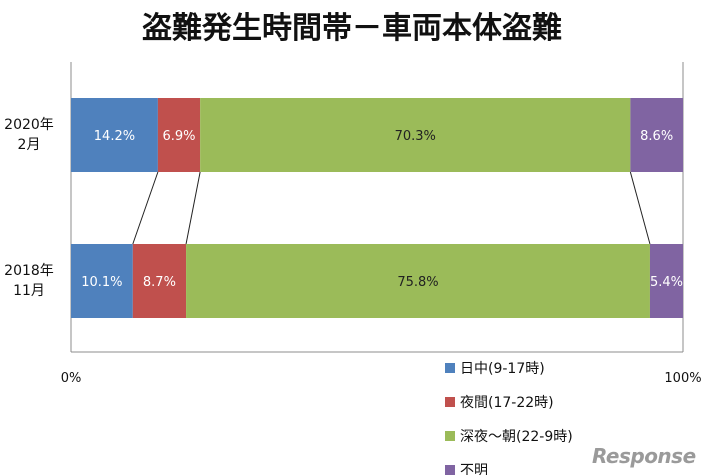 Image resolution: width=705 pixels, height=475 pixels. Describe the element at coordinates (29, 125) in the screenshot. I see `category-label: 2020年` at that location.